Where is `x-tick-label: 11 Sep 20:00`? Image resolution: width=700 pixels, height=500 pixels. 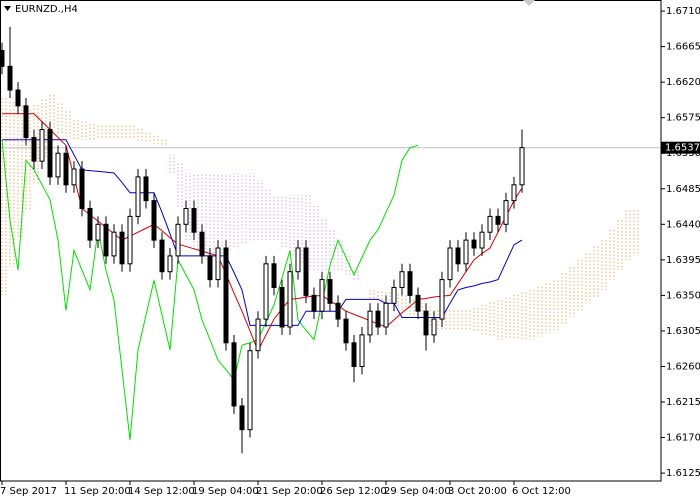
x-tick-label: 11 Sep 20:00 is located at coordinates (97, 491).